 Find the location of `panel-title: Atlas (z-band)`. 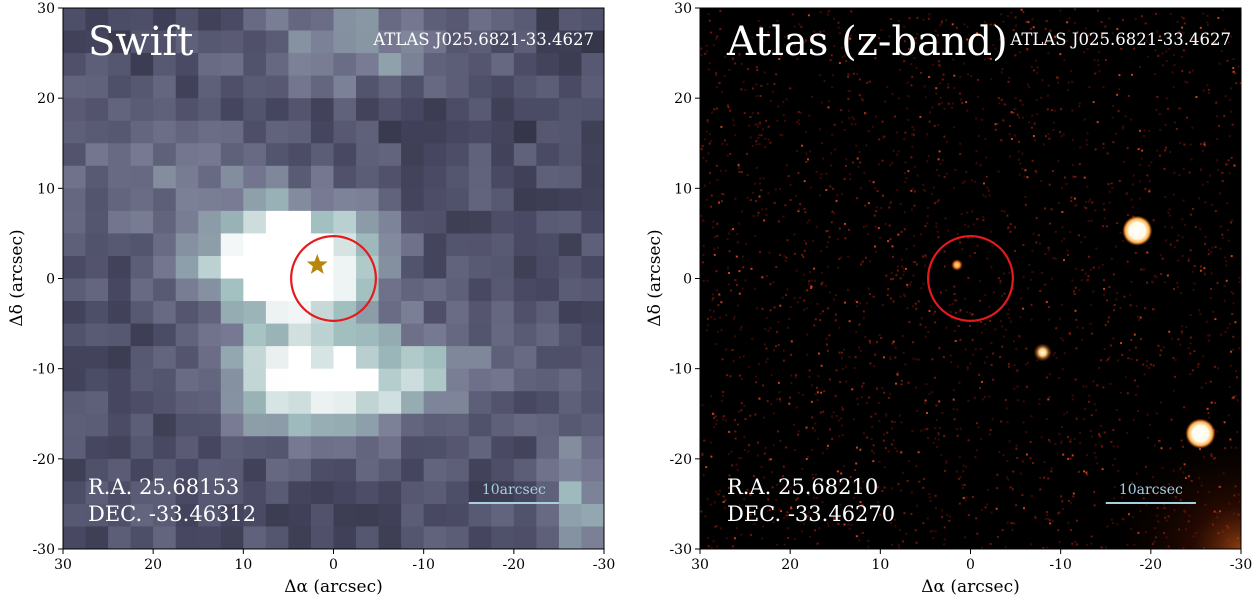

panel-title: Atlas (z-band) is located at coordinates (867, 42).